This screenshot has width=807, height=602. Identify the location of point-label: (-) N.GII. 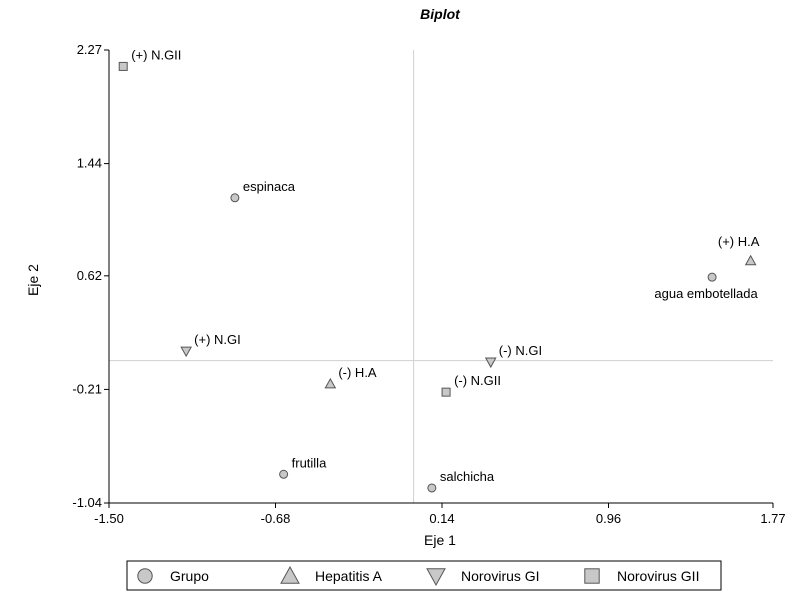
(477, 380).